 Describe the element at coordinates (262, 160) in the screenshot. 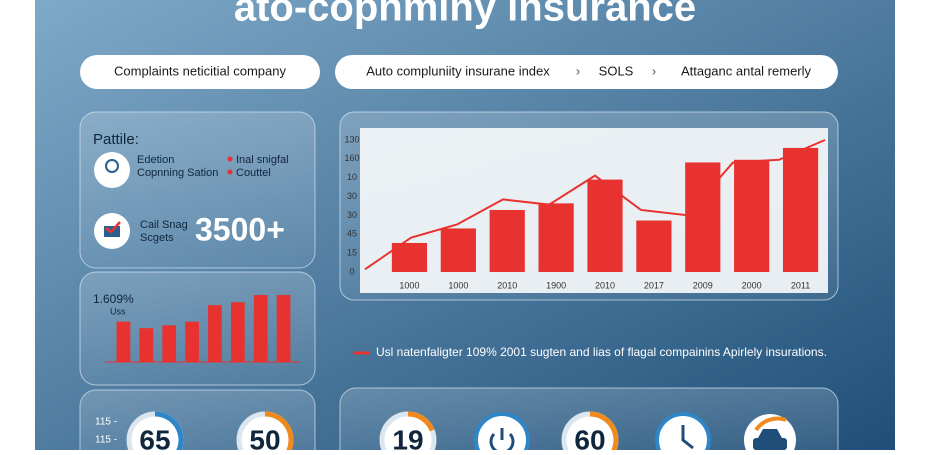

I see `profile-text: Inal snigfal` at that location.